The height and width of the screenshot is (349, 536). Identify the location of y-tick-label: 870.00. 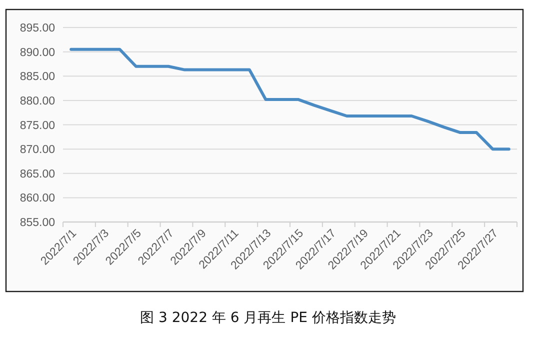
(37, 150).